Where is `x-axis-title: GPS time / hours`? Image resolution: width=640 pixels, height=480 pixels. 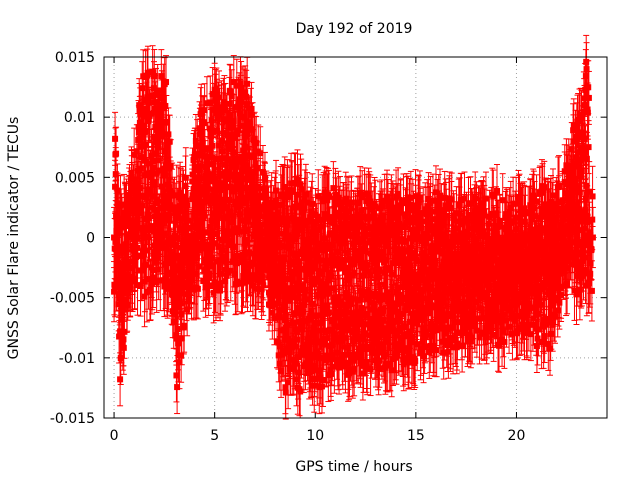
x-axis-title: GPS time / hours is located at coordinates (353, 467).